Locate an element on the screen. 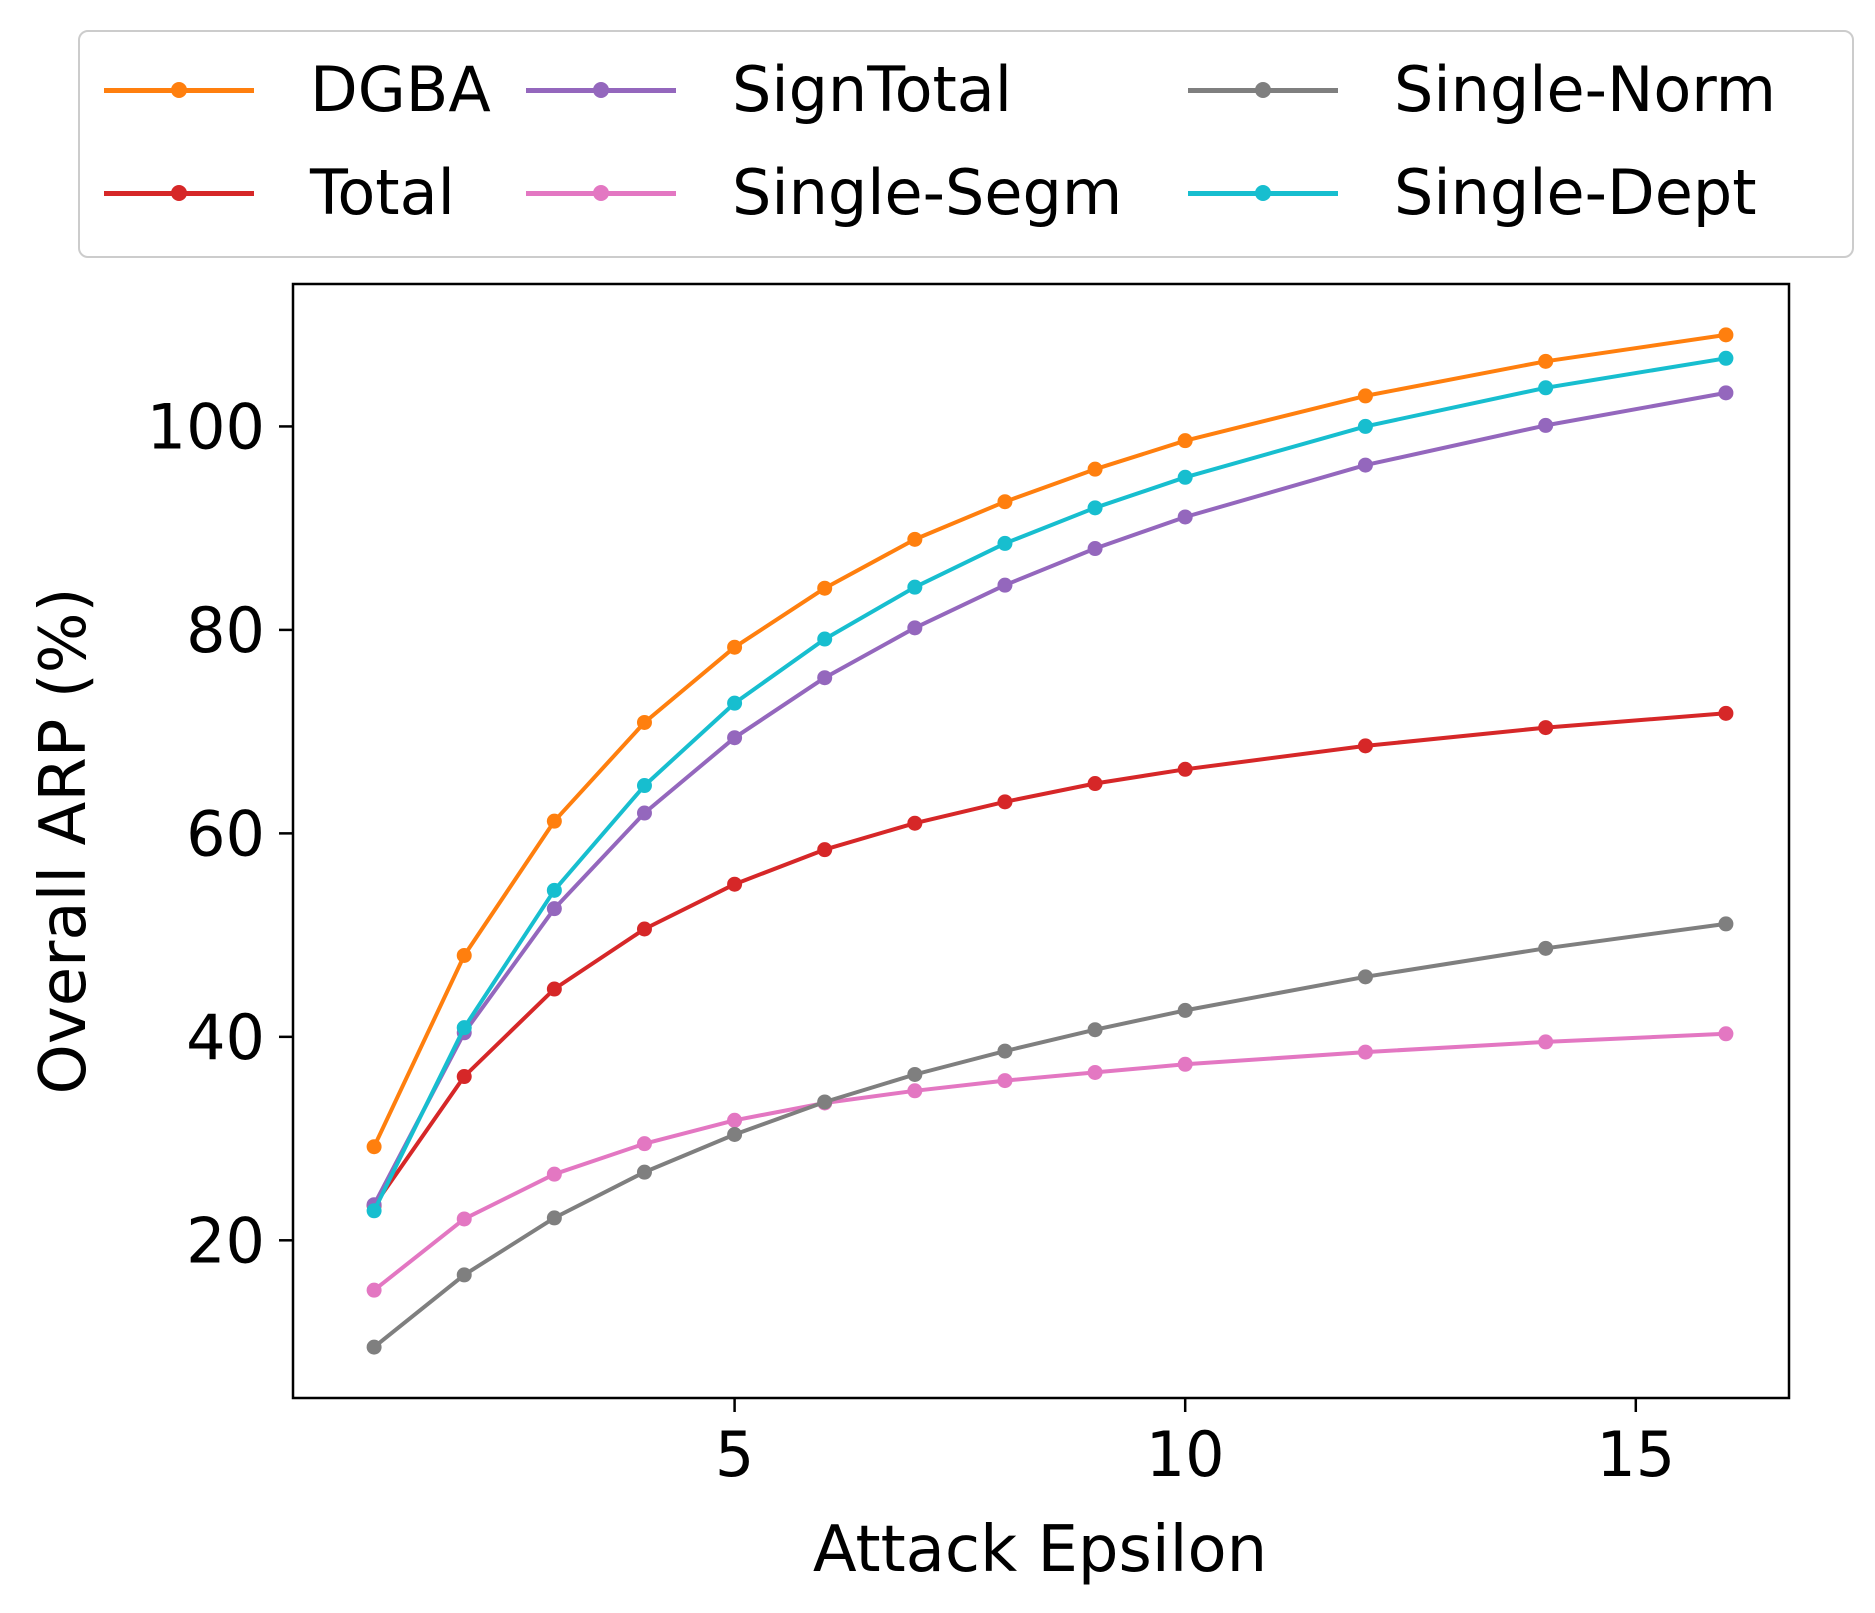 The width and height of the screenshot is (1875, 1613). legend-marker-single-segm is located at coordinates (601, 193).